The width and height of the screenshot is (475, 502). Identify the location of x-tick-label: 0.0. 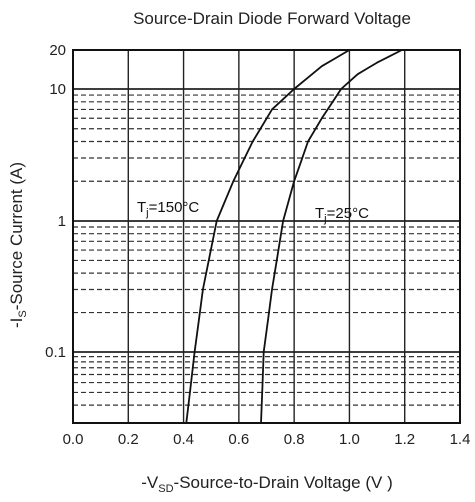
(73, 439).